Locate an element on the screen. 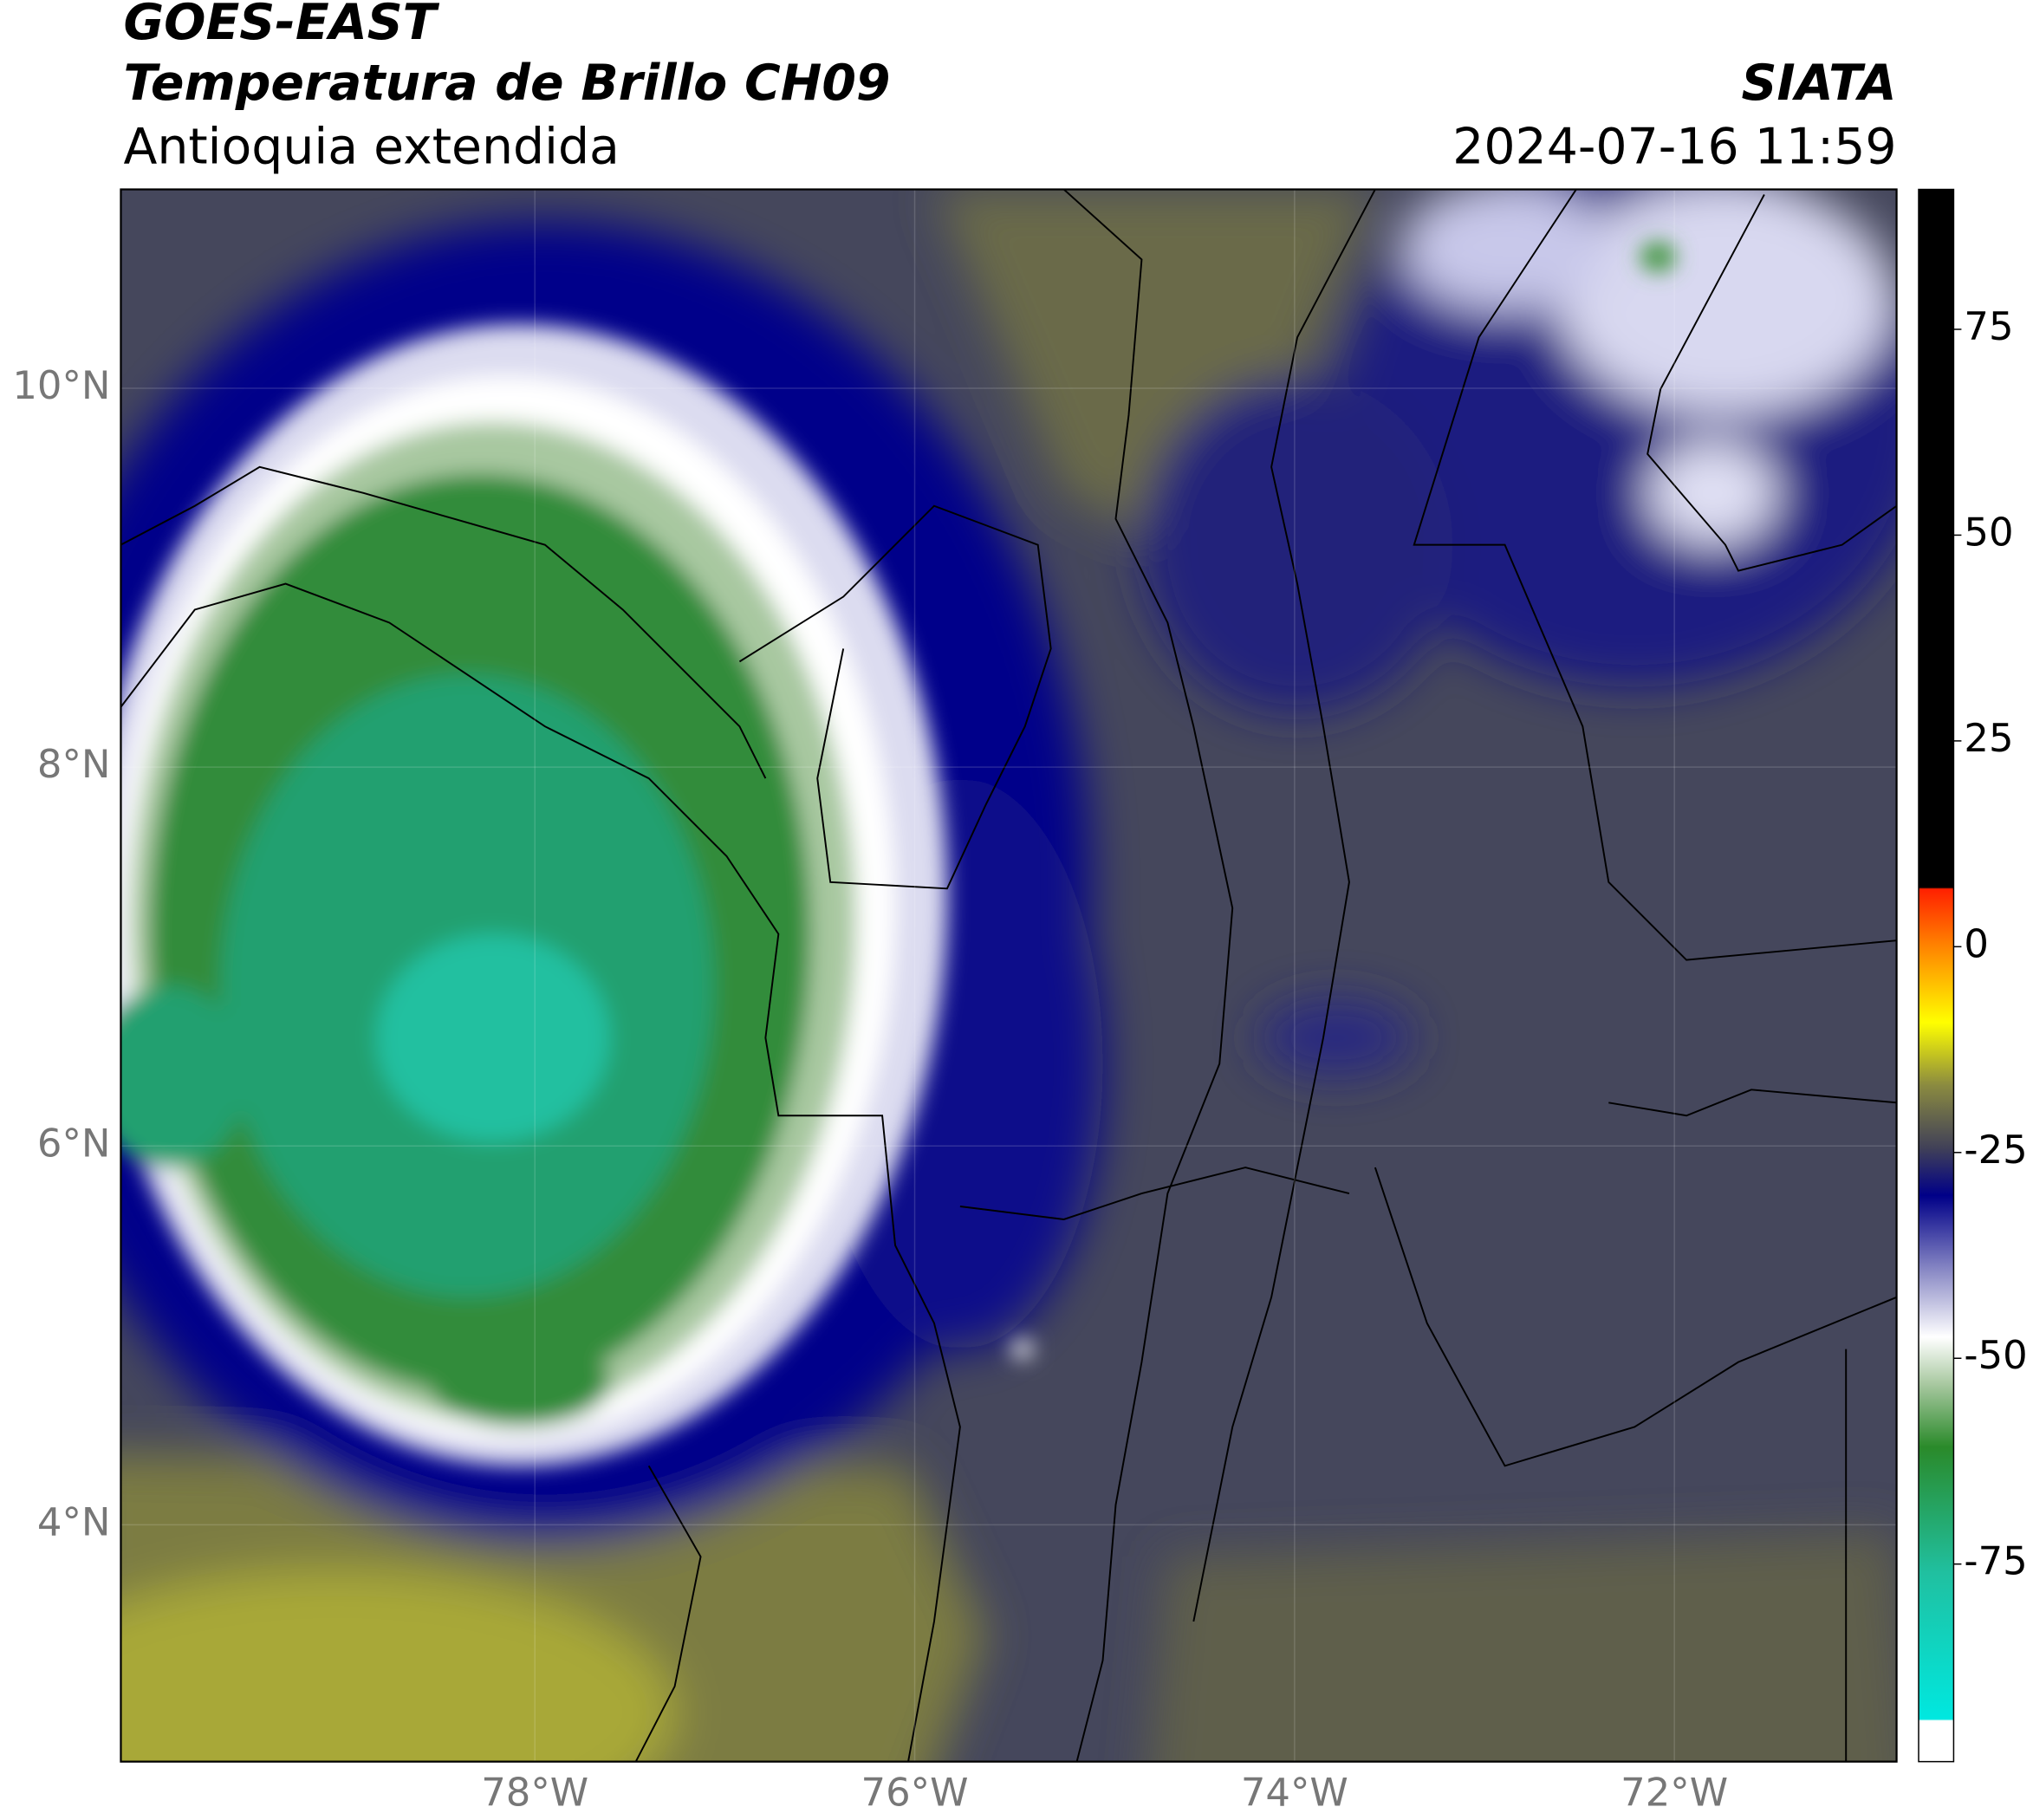 The image size is (2033, 1820). subtitle: Temperatura de Brillo CH09 is located at coordinates (507, 83).